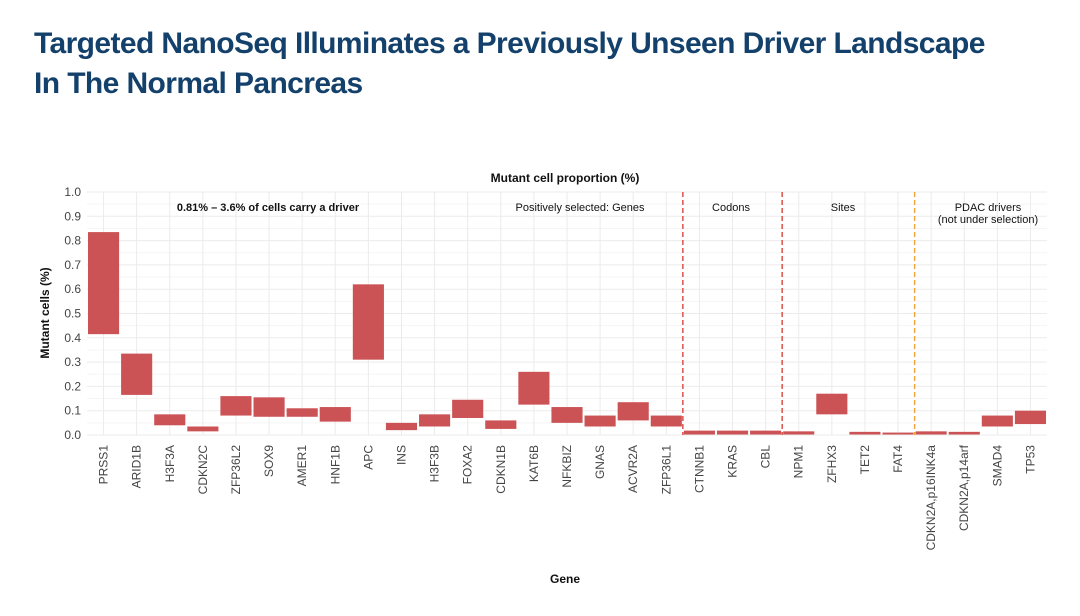  I want to click on x-tick-label: NPM1, so click(799, 462).